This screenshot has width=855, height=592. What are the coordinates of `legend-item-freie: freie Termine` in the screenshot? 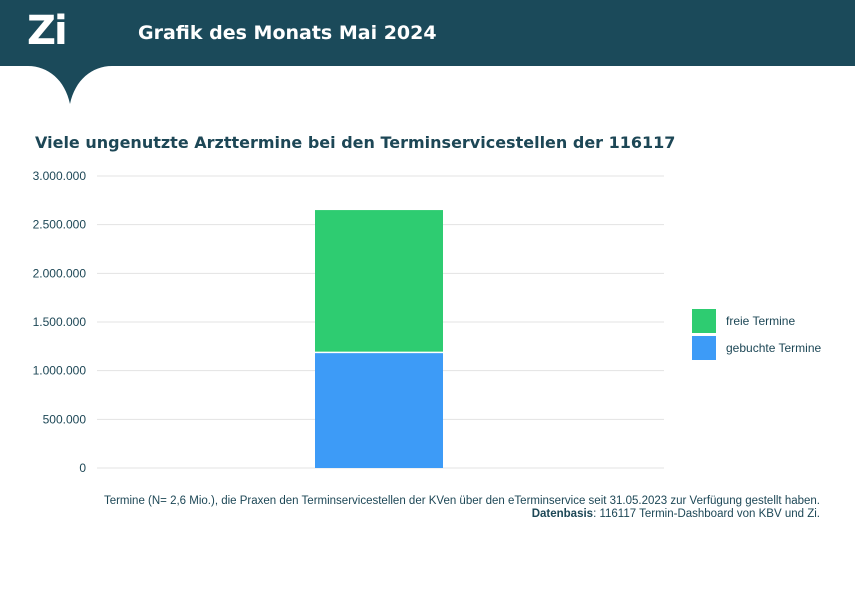 It's located at (756, 321).